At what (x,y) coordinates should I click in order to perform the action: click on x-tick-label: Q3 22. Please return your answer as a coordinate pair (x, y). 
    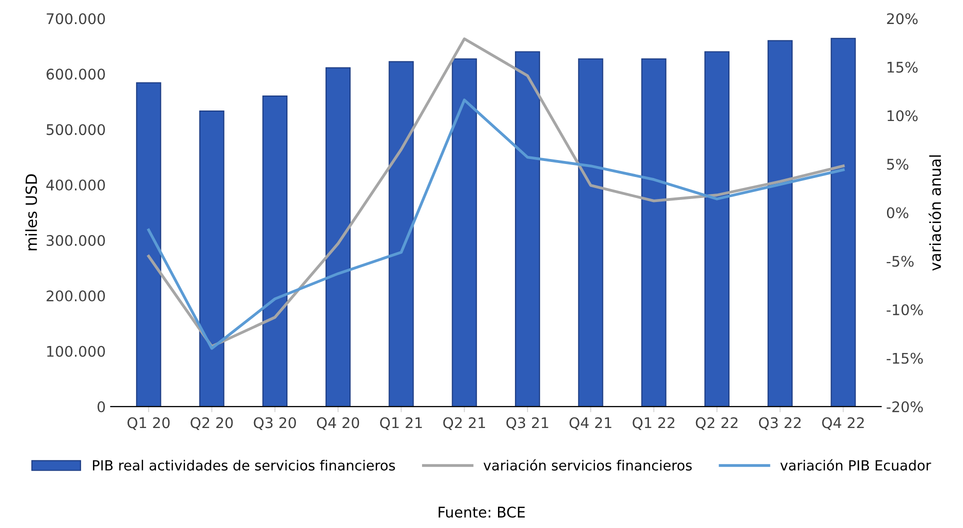
    Looking at the image, I should click on (779, 423).